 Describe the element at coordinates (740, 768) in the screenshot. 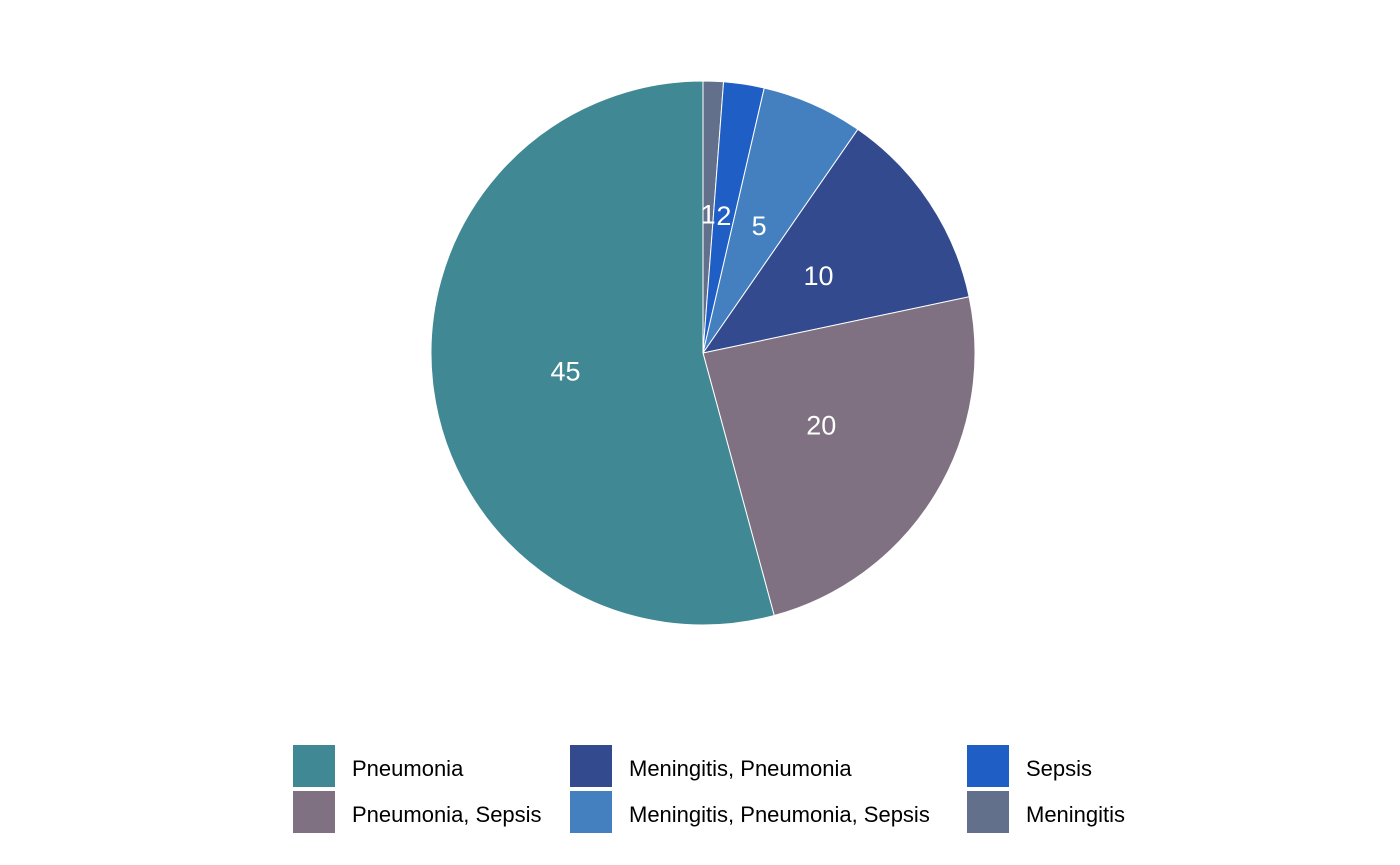

I see `legend-label: Meningitis, Pneumonia` at that location.